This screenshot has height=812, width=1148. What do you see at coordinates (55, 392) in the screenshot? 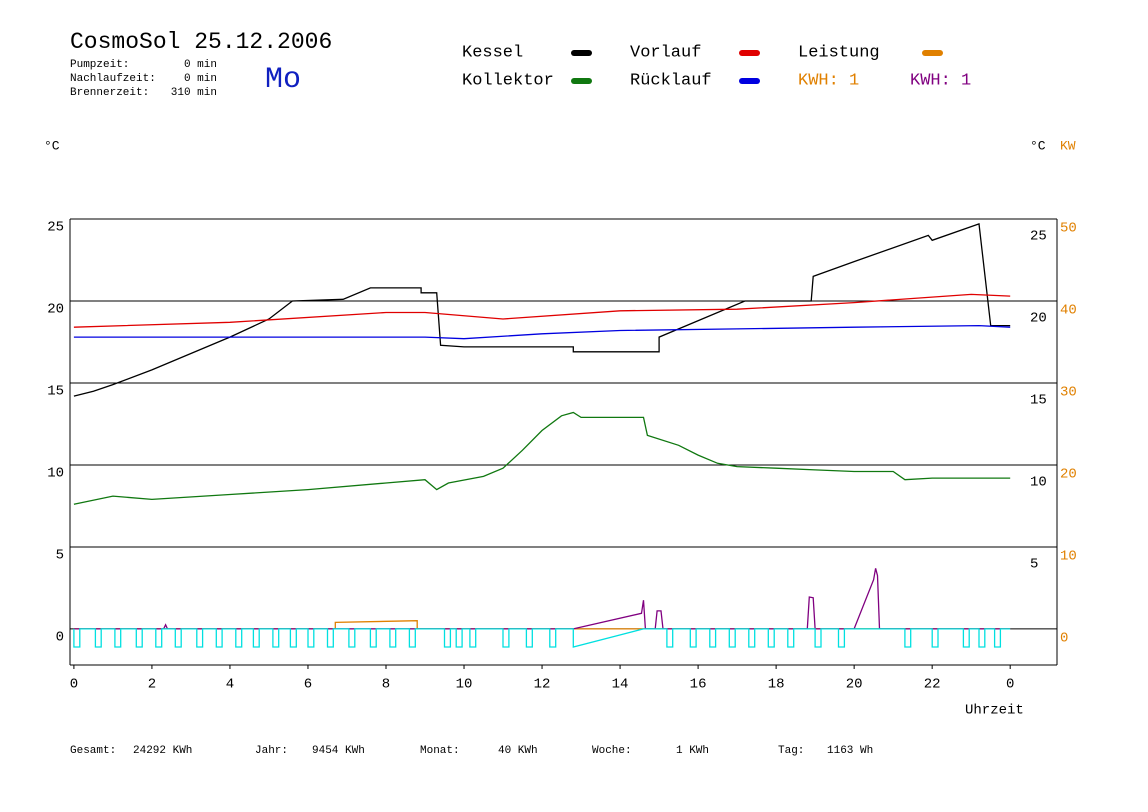
I see `y-tick-label: 15` at bounding box center [55, 392].